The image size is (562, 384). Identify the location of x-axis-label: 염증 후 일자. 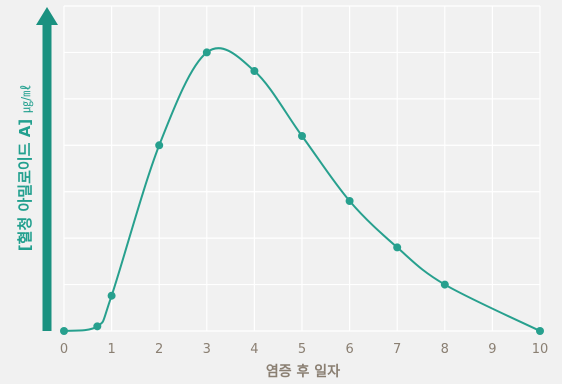
(303, 372).